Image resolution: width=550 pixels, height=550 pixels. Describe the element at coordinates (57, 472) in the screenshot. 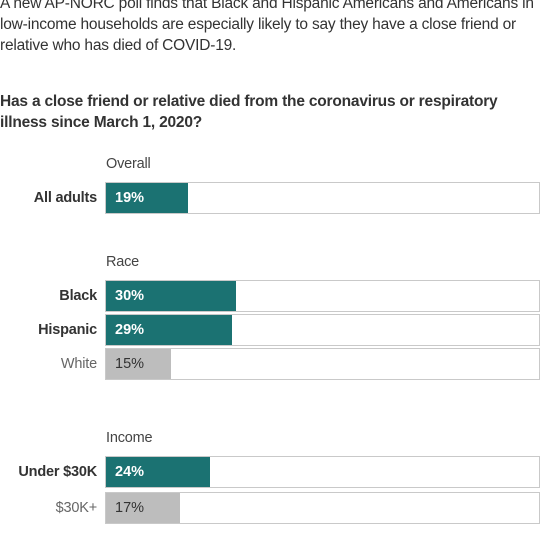

I see `category-label: Under $30K` at that location.